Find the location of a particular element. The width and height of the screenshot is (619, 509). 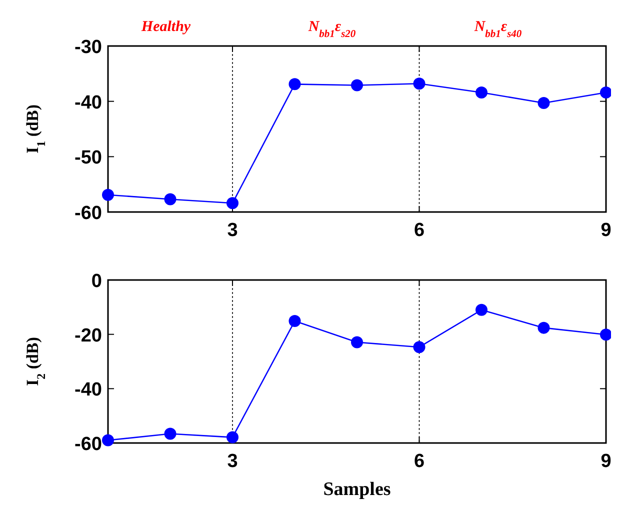

y-tick-label: 0 is located at coordinates (96, 281).